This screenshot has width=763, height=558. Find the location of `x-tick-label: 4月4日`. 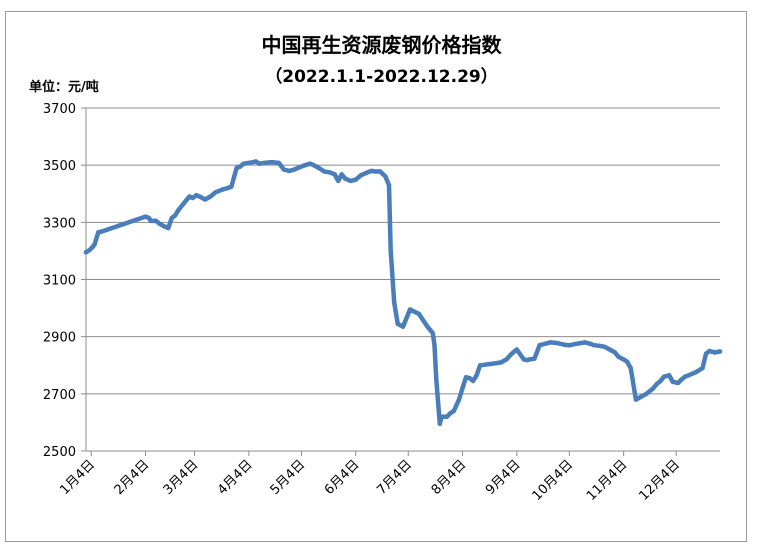

x-tick-label: 4月4日 is located at coordinates (235, 477).